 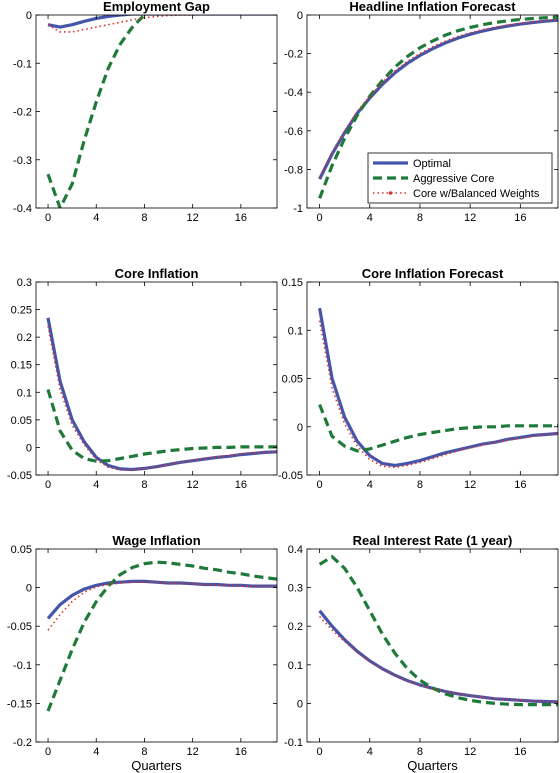 I want to click on panel-0: 0 4 8 12 16 0 -0.1 -0.2 -0.3 -0.4 Employment Gap, so click(x=145, y=112).